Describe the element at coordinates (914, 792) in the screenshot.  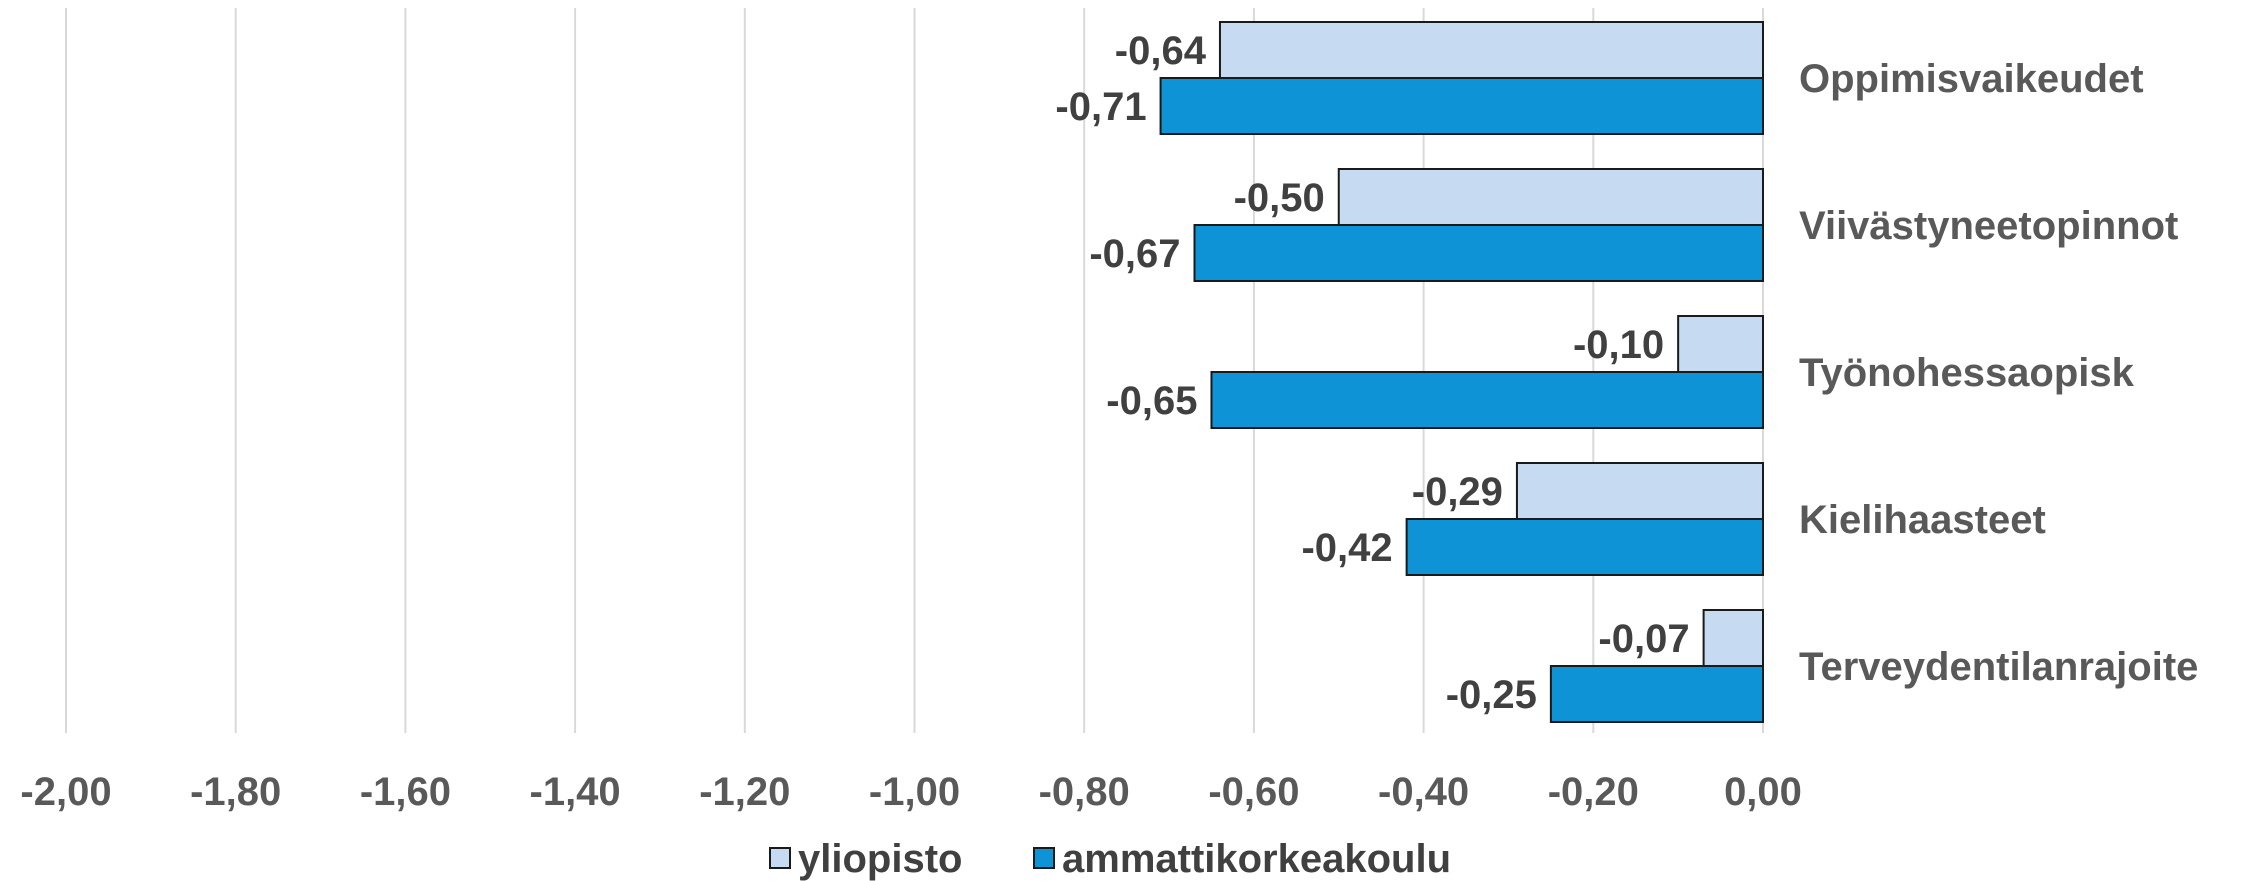
I see `x-tick-label: -1,00` at that location.